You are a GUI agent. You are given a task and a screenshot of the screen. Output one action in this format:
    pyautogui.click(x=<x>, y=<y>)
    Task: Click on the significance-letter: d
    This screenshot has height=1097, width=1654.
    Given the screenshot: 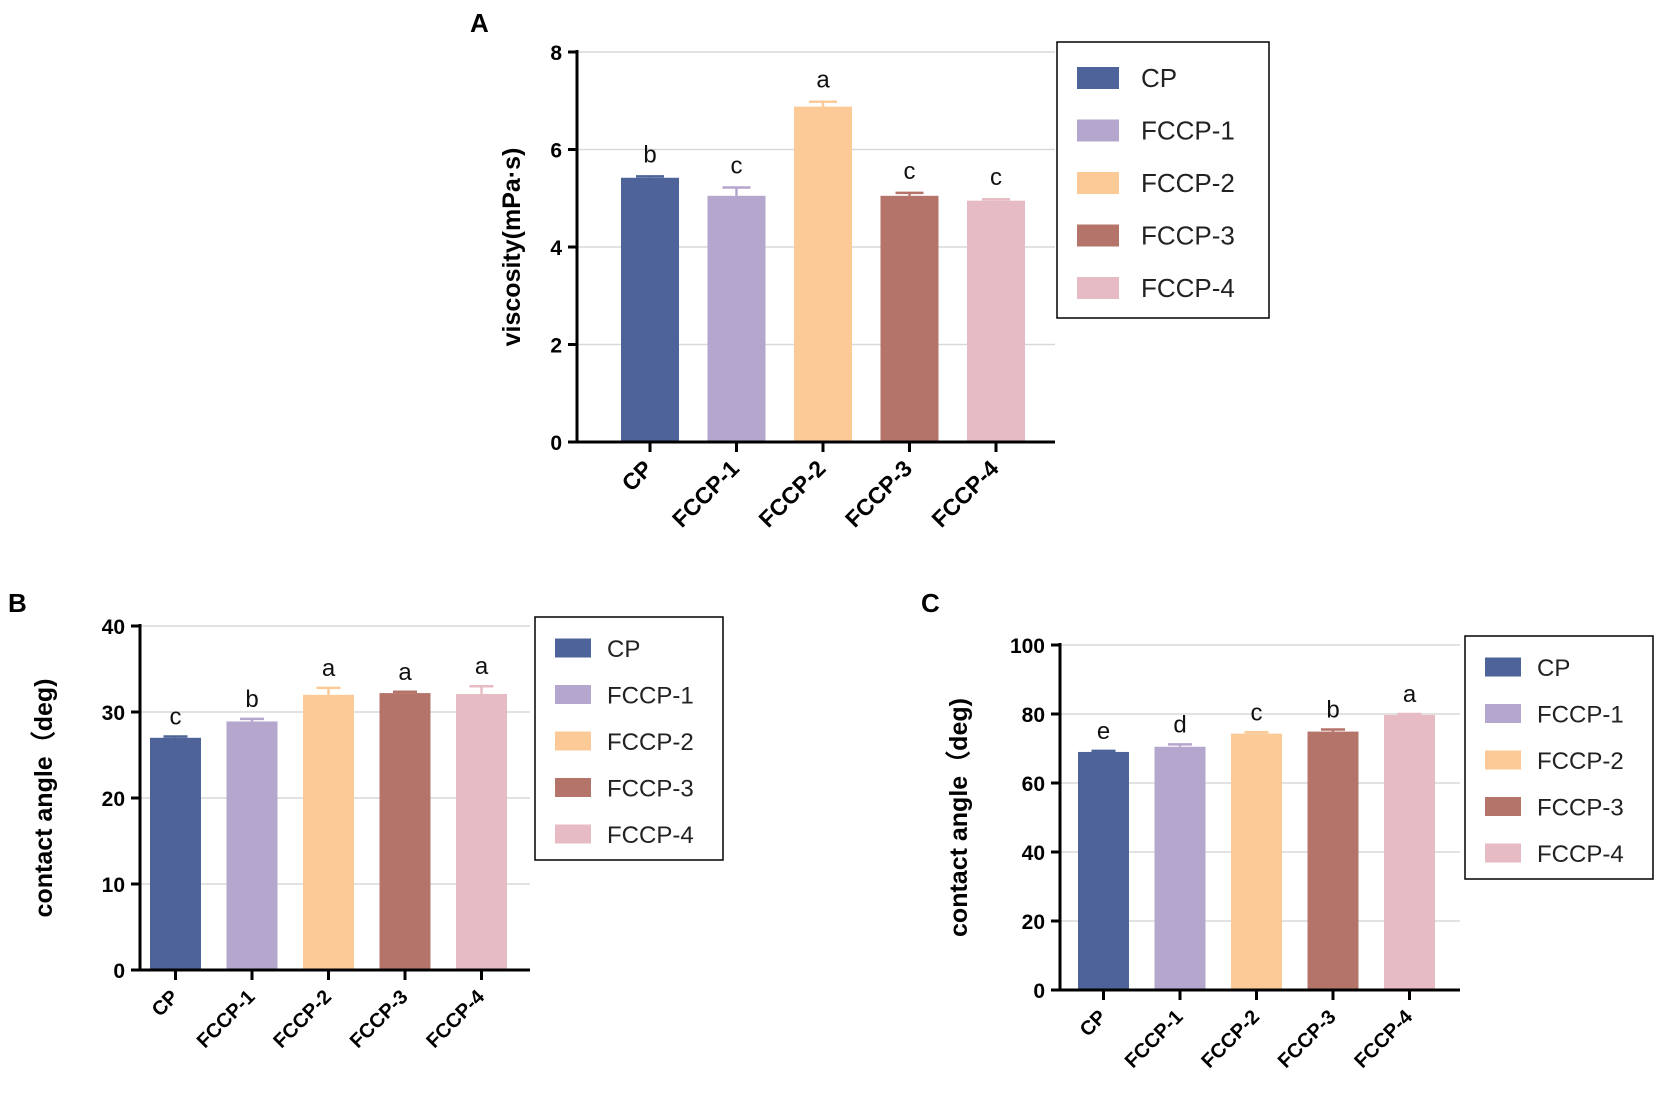 What is the action you would take?
    pyautogui.click(x=1179, y=724)
    